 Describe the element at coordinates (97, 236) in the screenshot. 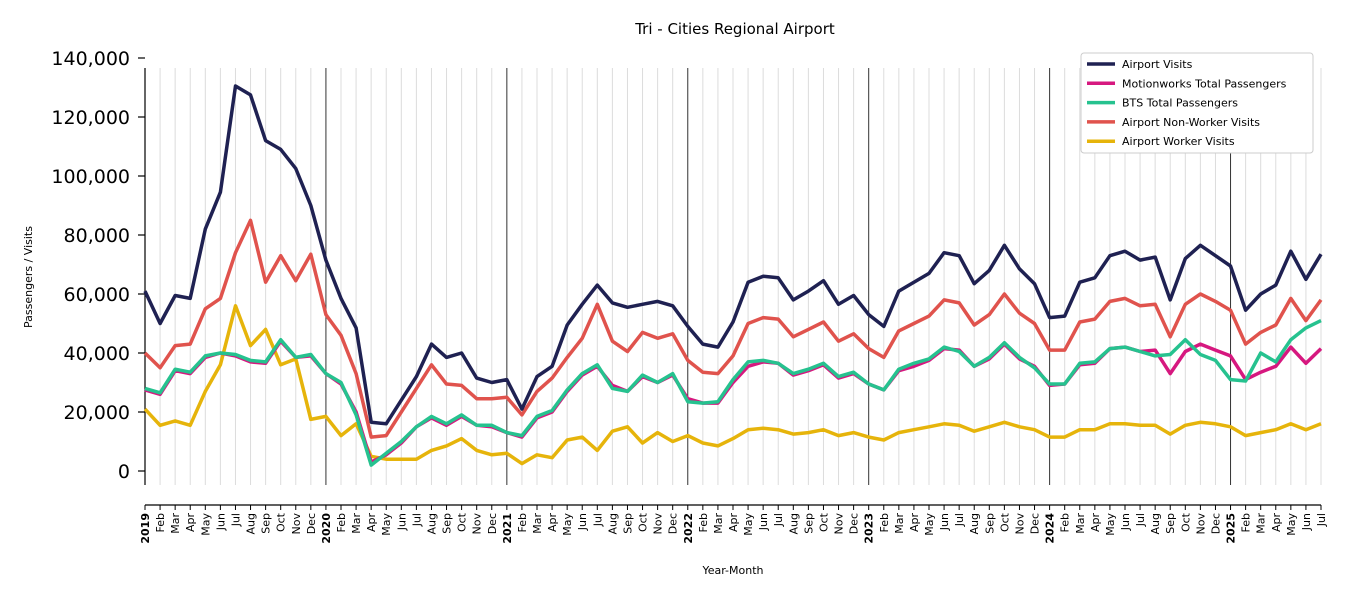

I see `y-tick-label: 80,000` at that location.